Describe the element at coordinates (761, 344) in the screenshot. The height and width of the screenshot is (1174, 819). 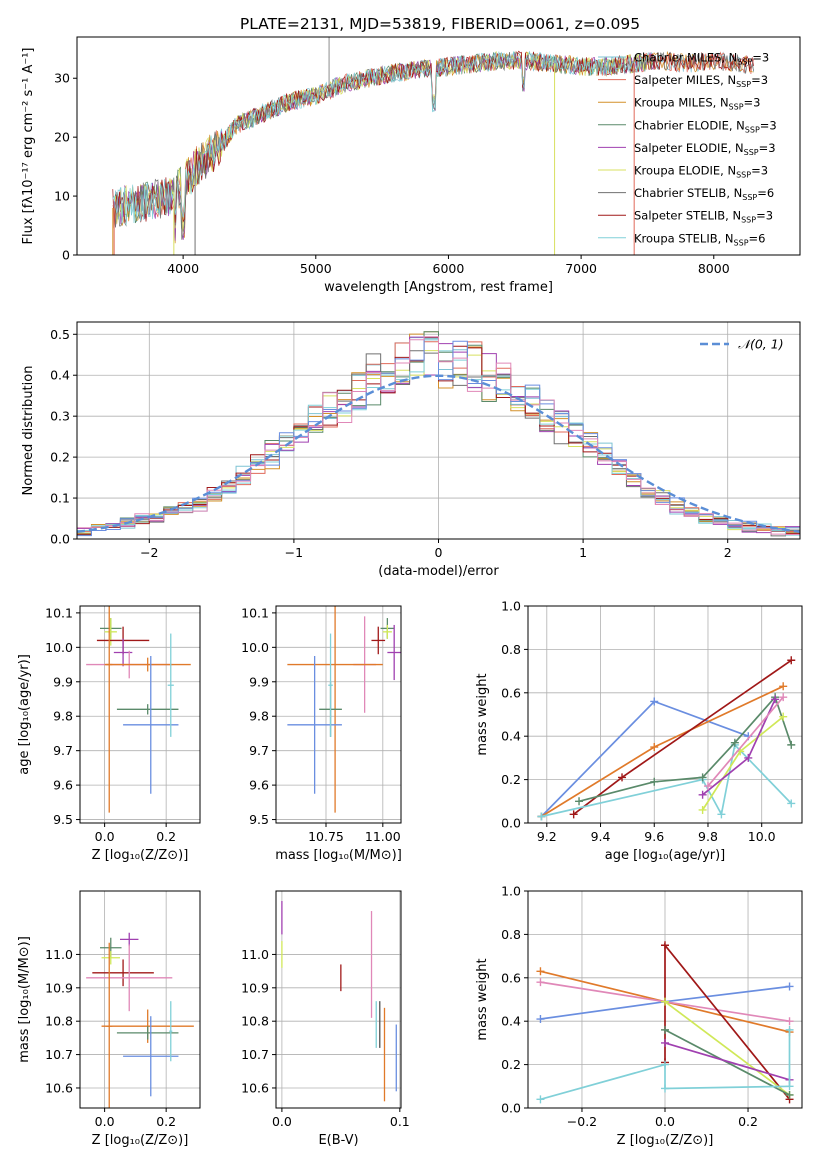
I see `legend-label: 𝒩(0, 1)` at that location.